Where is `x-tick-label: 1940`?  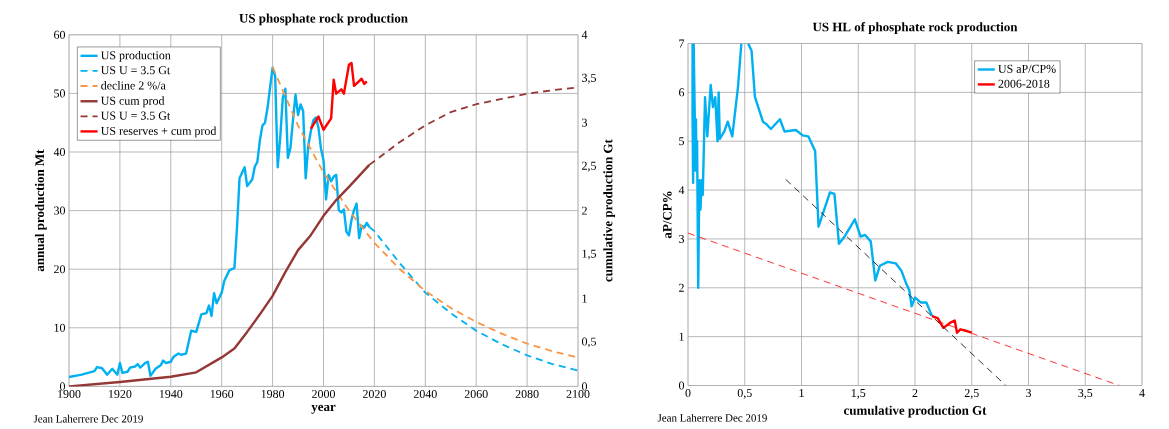
x-tick-label: 1940 is located at coordinates (171, 393).